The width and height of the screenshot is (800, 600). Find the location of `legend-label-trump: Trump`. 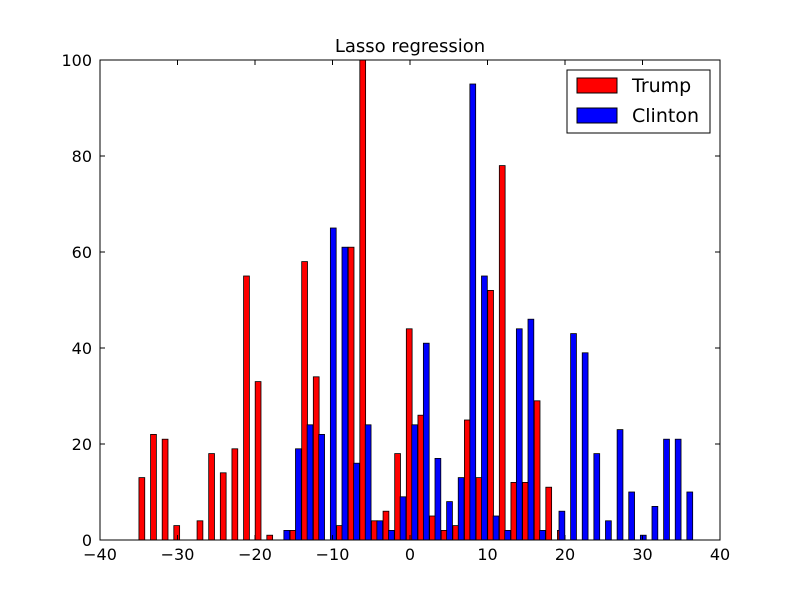

legend-label-trump: Trump is located at coordinates (661, 86).